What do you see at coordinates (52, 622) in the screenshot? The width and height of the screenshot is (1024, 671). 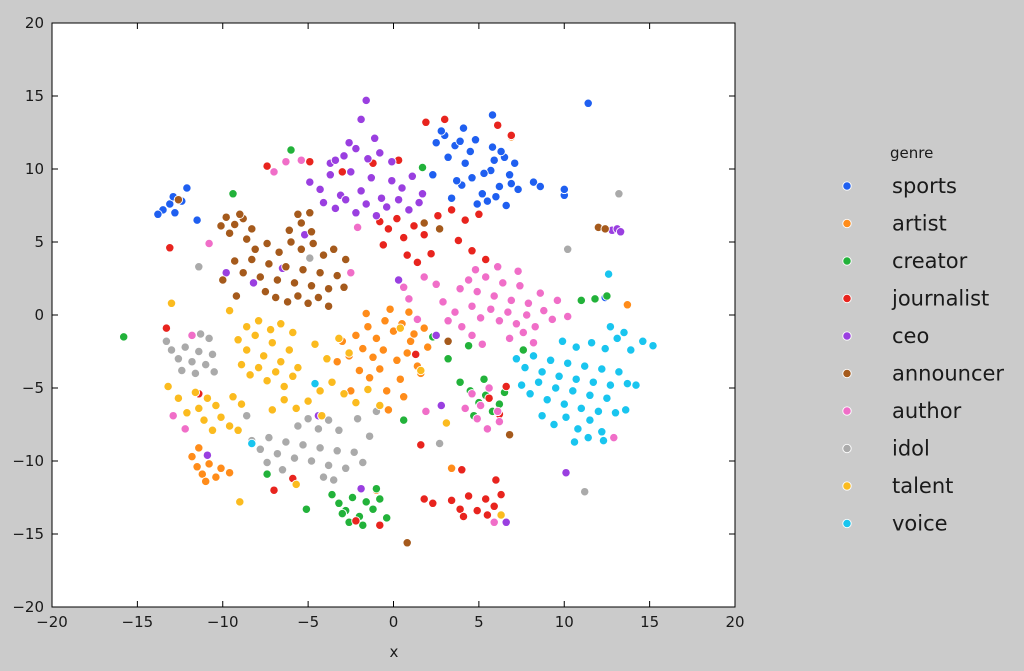 I see `x-tick-label: −20` at bounding box center [52, 622].